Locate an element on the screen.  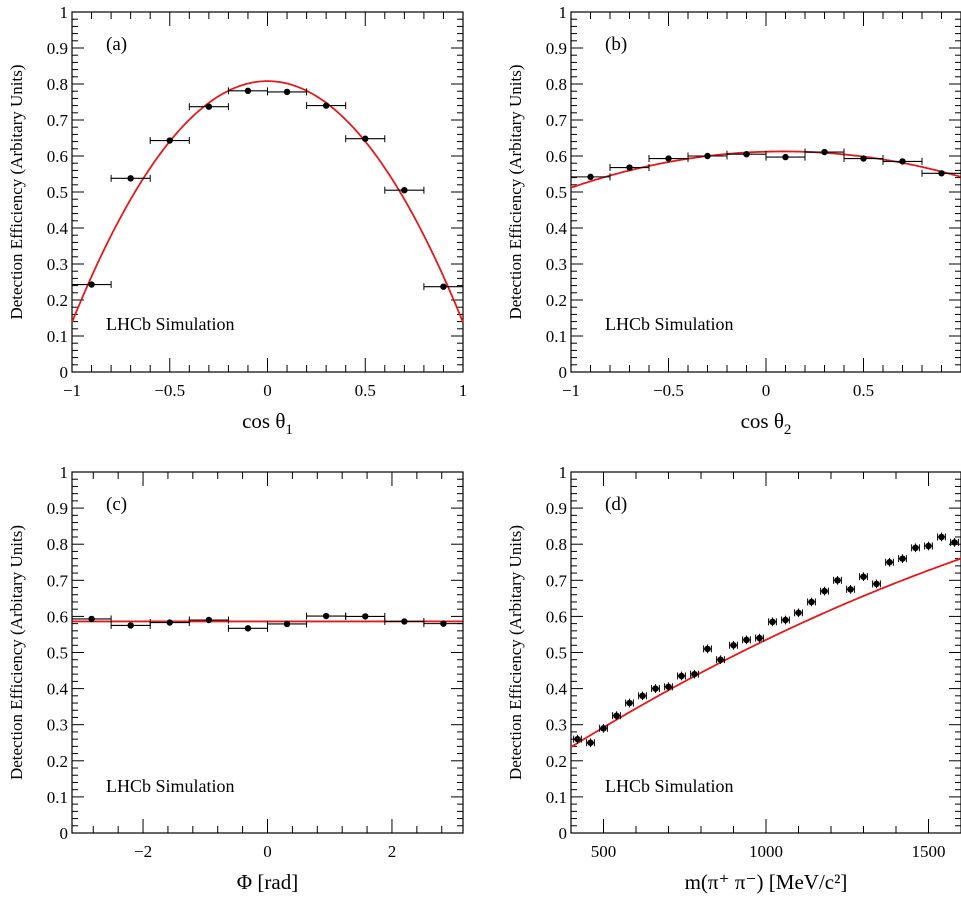
x-axis-label-main: m(π⁺ π⁻) [MeV/c²] is located at coordinates (766, 882).